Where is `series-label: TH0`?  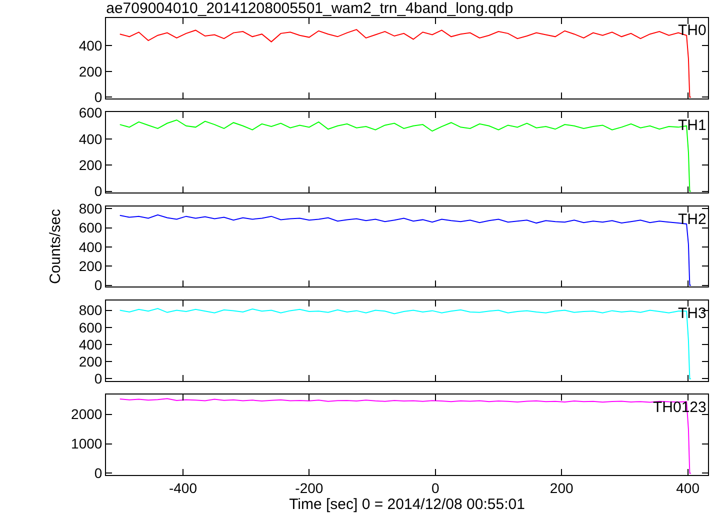 series-label: TH0 is located at coordinates (692, 30).